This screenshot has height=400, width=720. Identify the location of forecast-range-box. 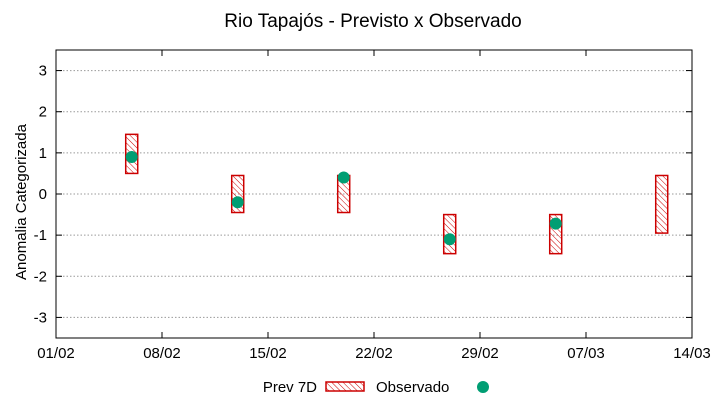
(661, 204).